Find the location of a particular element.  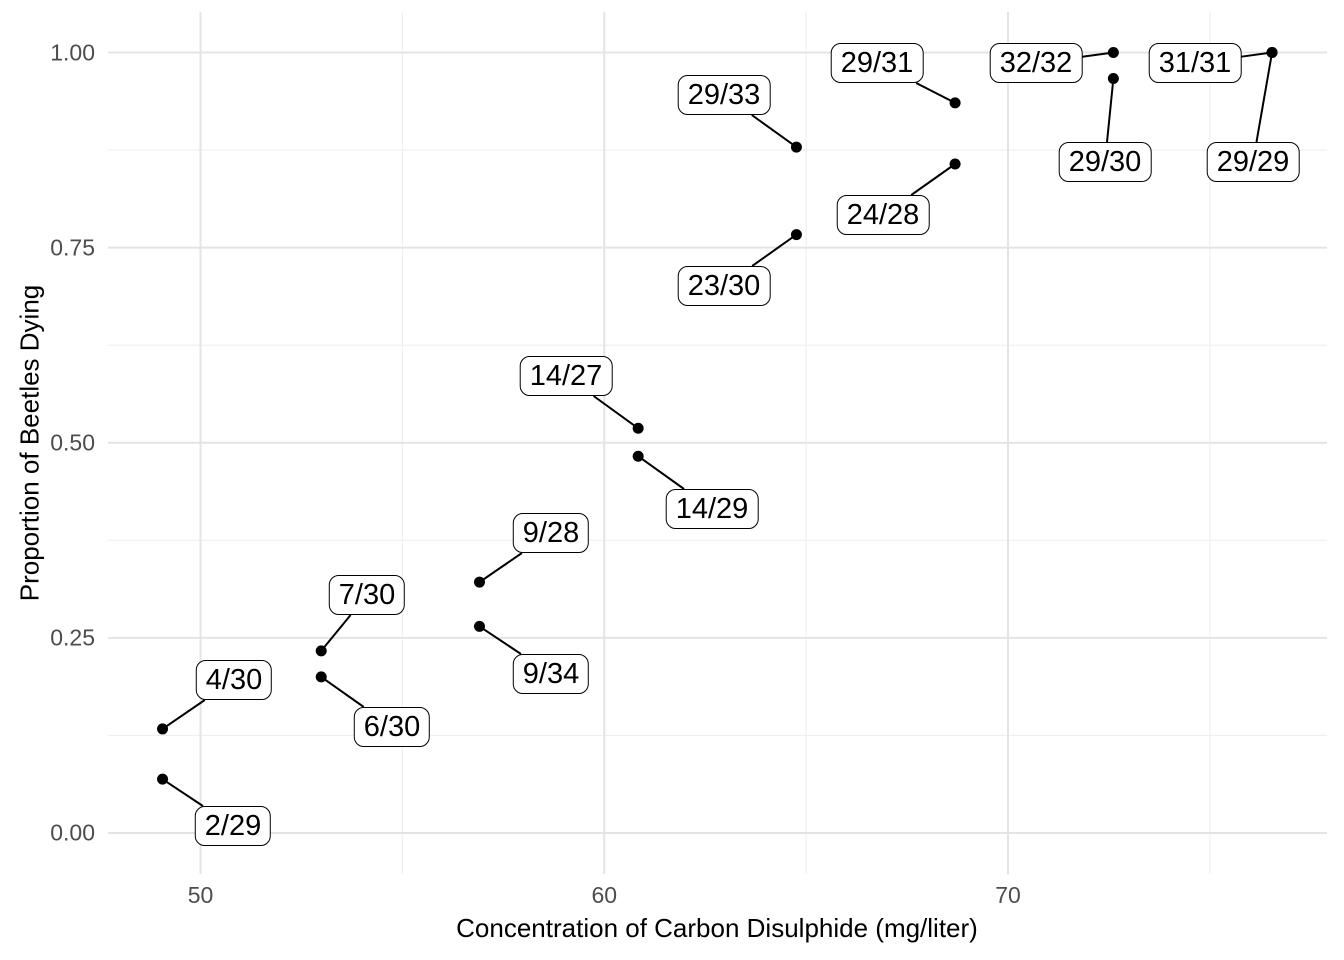

point-label: 9/28 is located at coordinates (551, 533).